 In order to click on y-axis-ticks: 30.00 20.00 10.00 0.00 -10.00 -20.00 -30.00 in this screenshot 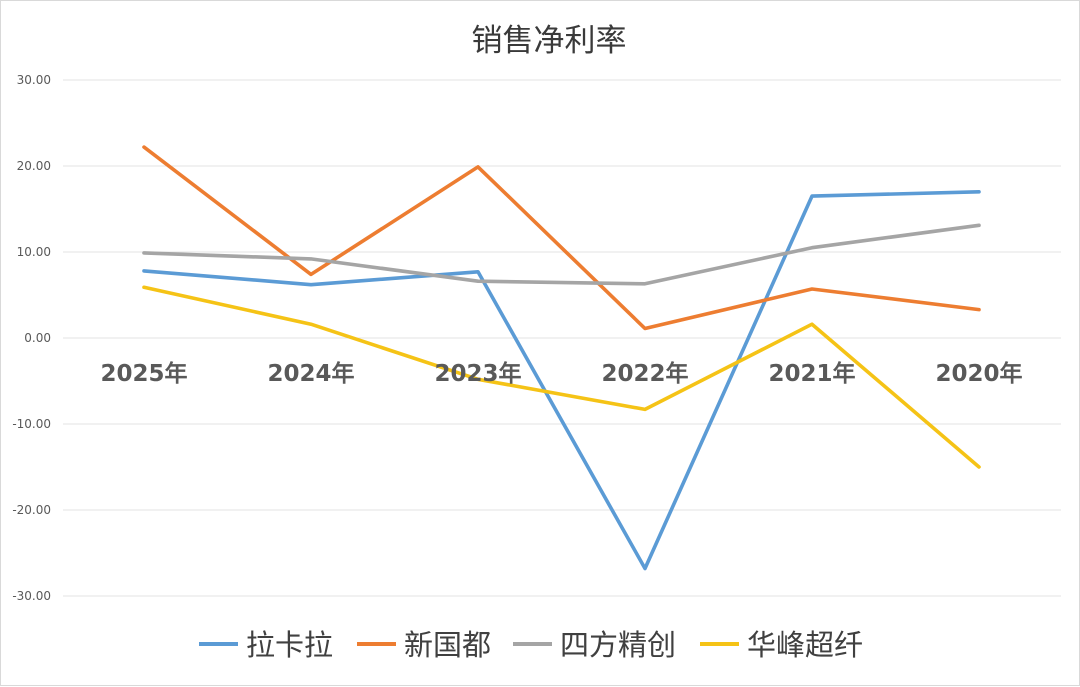, I will do `click(31, 338)`.